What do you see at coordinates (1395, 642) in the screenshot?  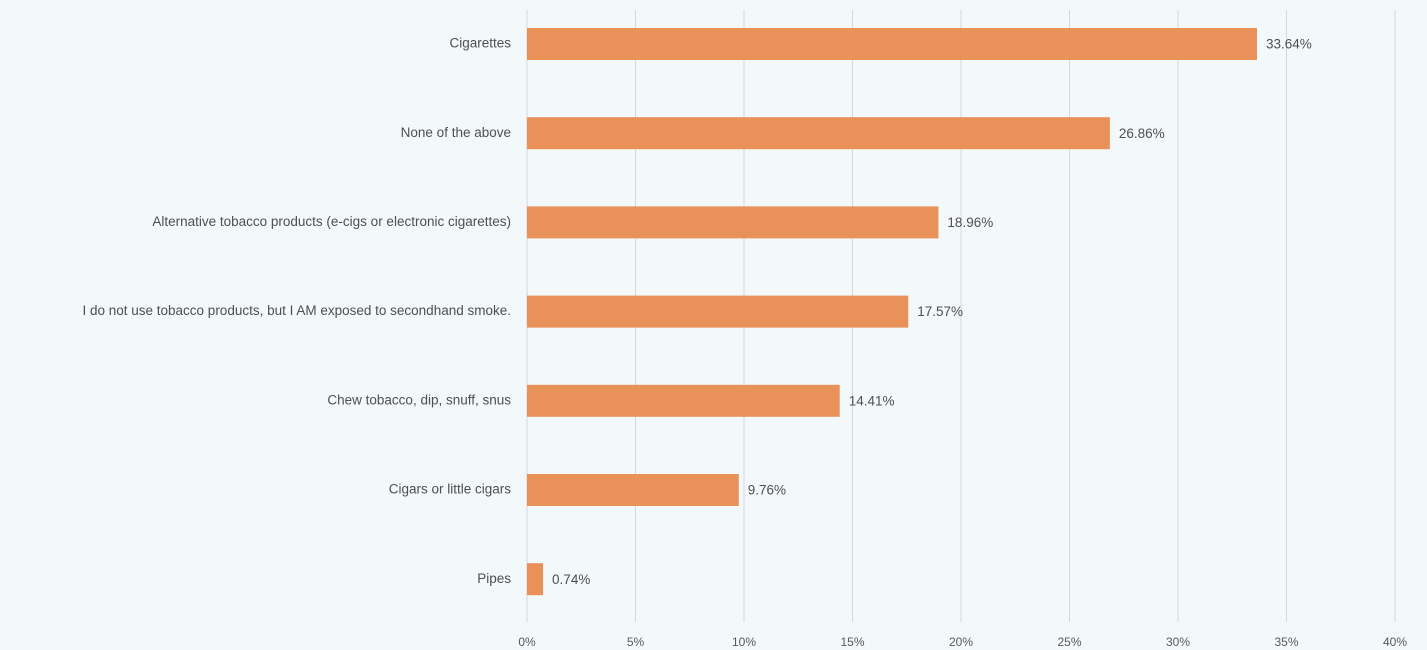 I see `x-tick-label: 40%` at bounding box center [1395, 642].